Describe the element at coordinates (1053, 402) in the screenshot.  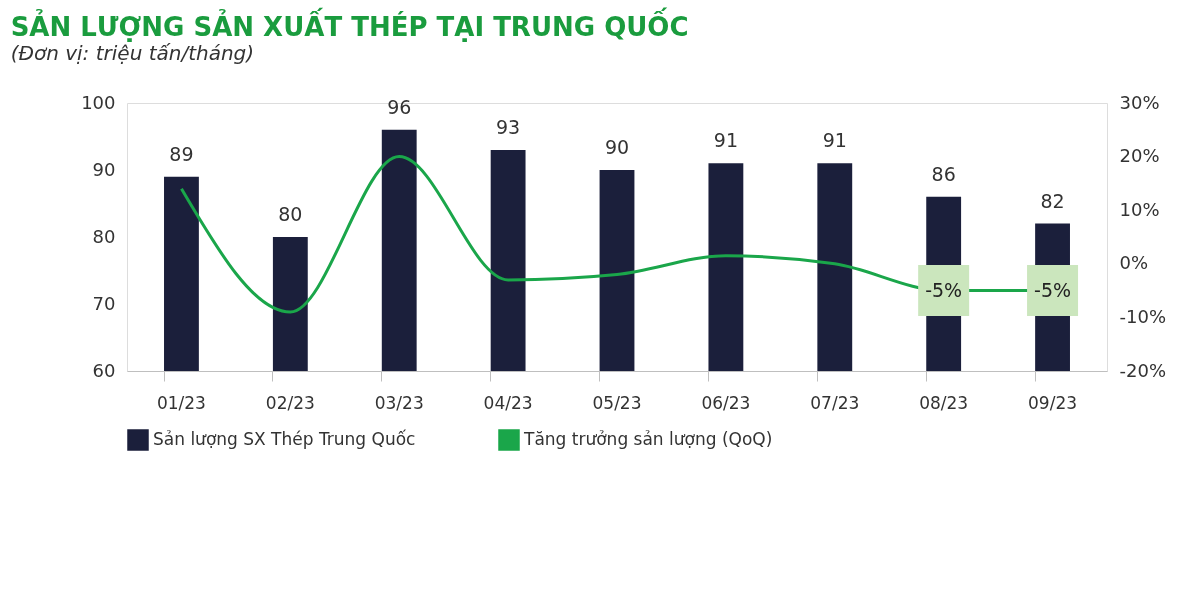
I see `x-tick-label: 09/23` at that location.